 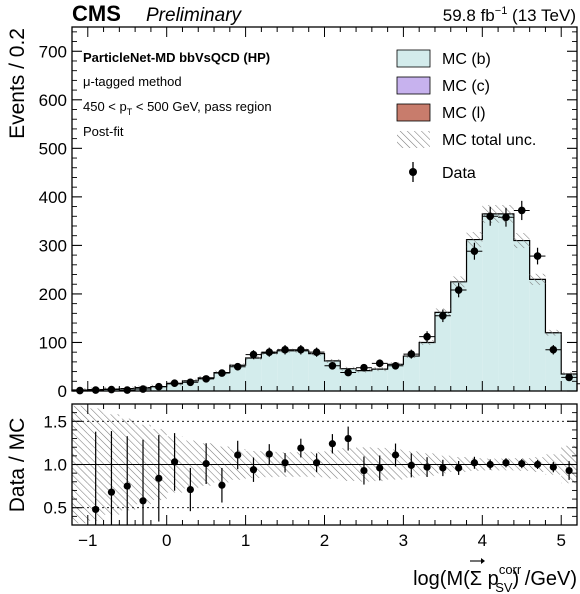 What do you see at coordinates (53, 342) in the screenshot?
I see `main-y-tick-label: 100` at bounding box center [53, 342].